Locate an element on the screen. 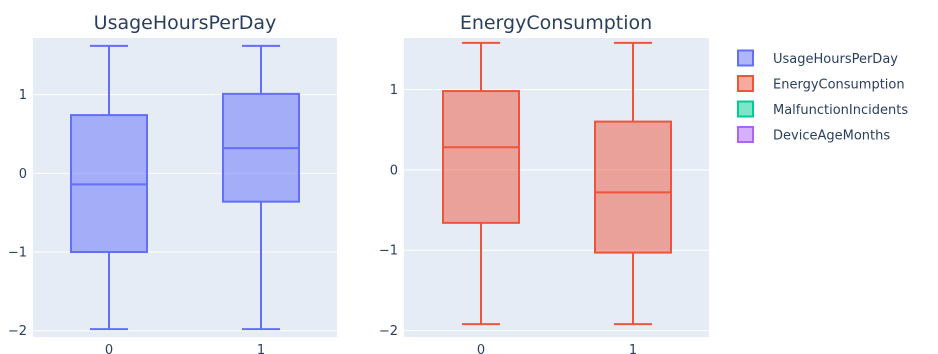  legend-item: DeviceAgeMonths is located at coordinates (813, 135).